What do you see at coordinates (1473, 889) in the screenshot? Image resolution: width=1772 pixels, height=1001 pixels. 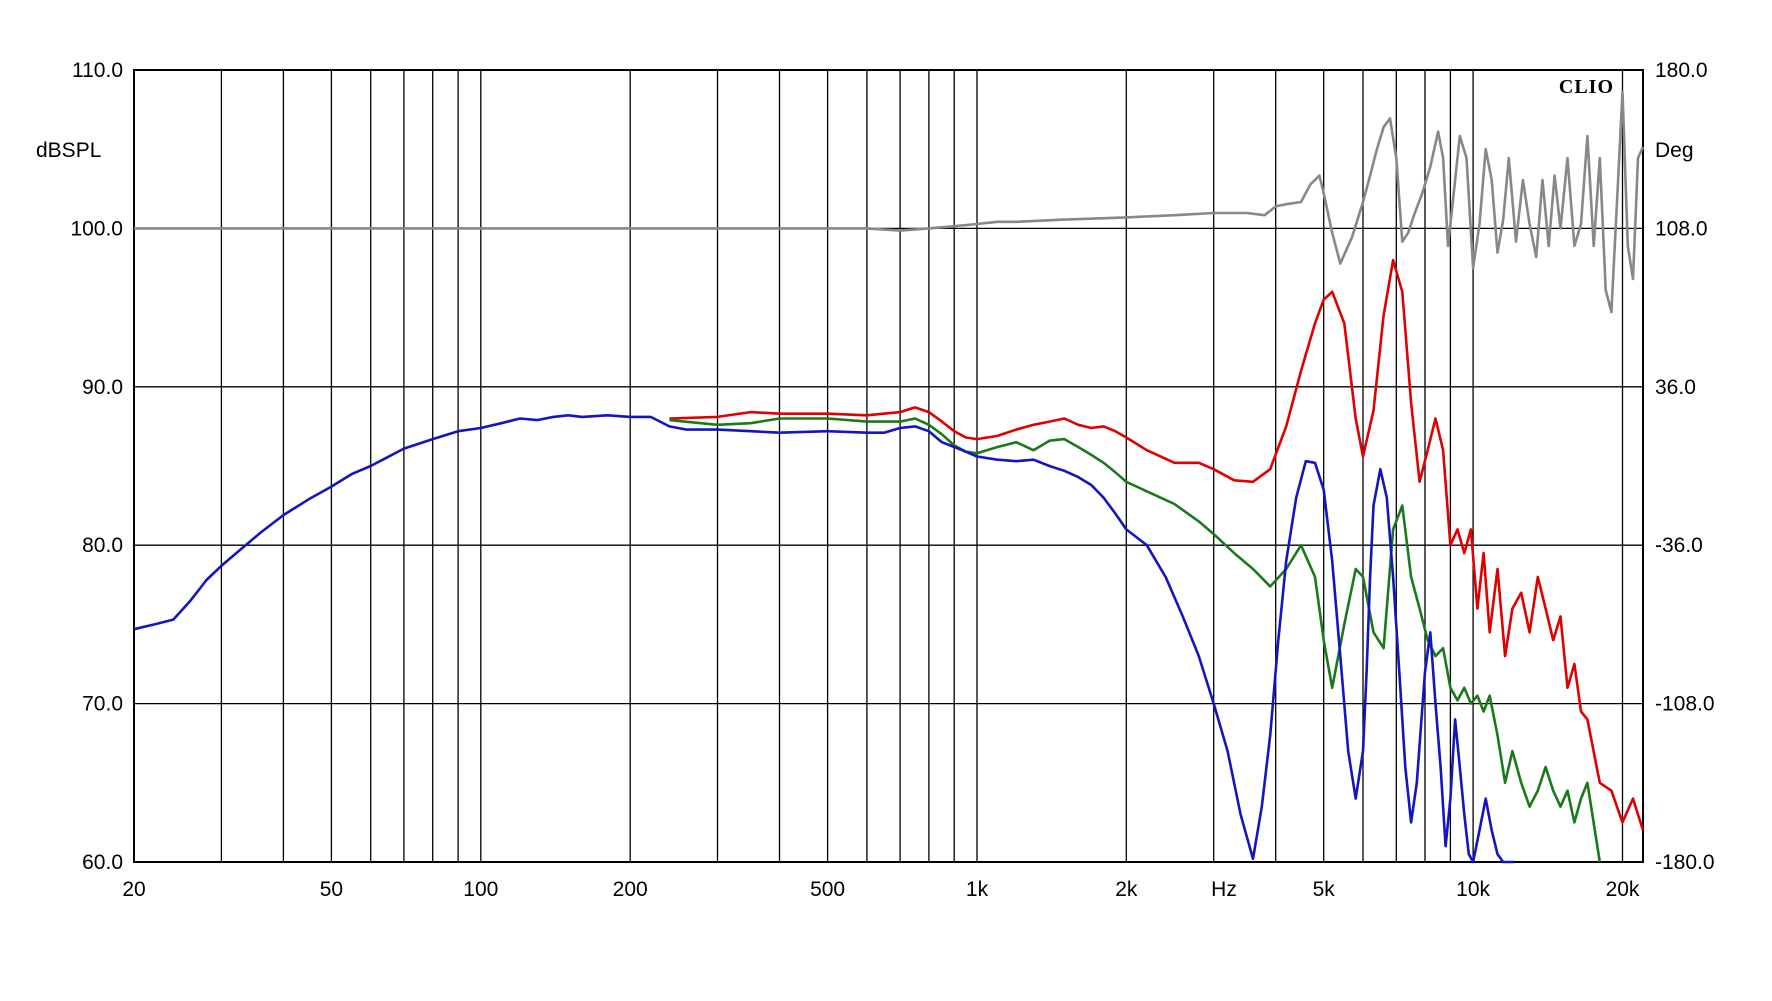 I see `x-axis-tick-label: 10k` at bounding box center [1473, 889].